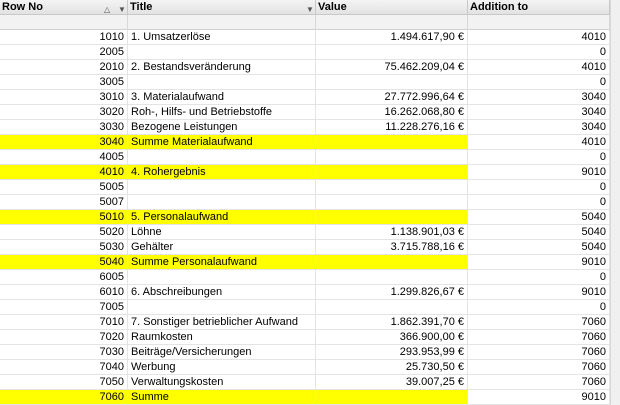  Describe the element at coordinates (392, 322) in the screenshot. I see `table-cell: 1.862.391,70 €` at that location.